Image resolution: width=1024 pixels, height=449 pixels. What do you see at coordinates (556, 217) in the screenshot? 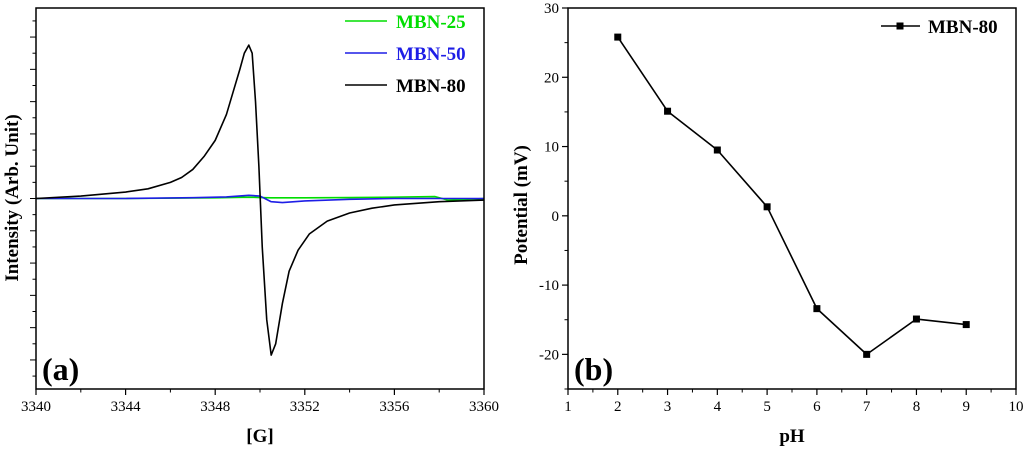
I see `b-y-tick-label: 0` at bounding box center [556, 217].